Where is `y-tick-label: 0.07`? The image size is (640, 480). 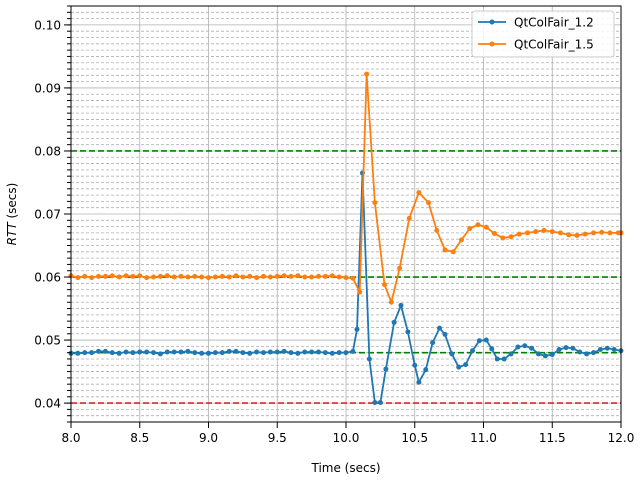 y-tick-label: 0.07 is located at coordinates (47, 215).